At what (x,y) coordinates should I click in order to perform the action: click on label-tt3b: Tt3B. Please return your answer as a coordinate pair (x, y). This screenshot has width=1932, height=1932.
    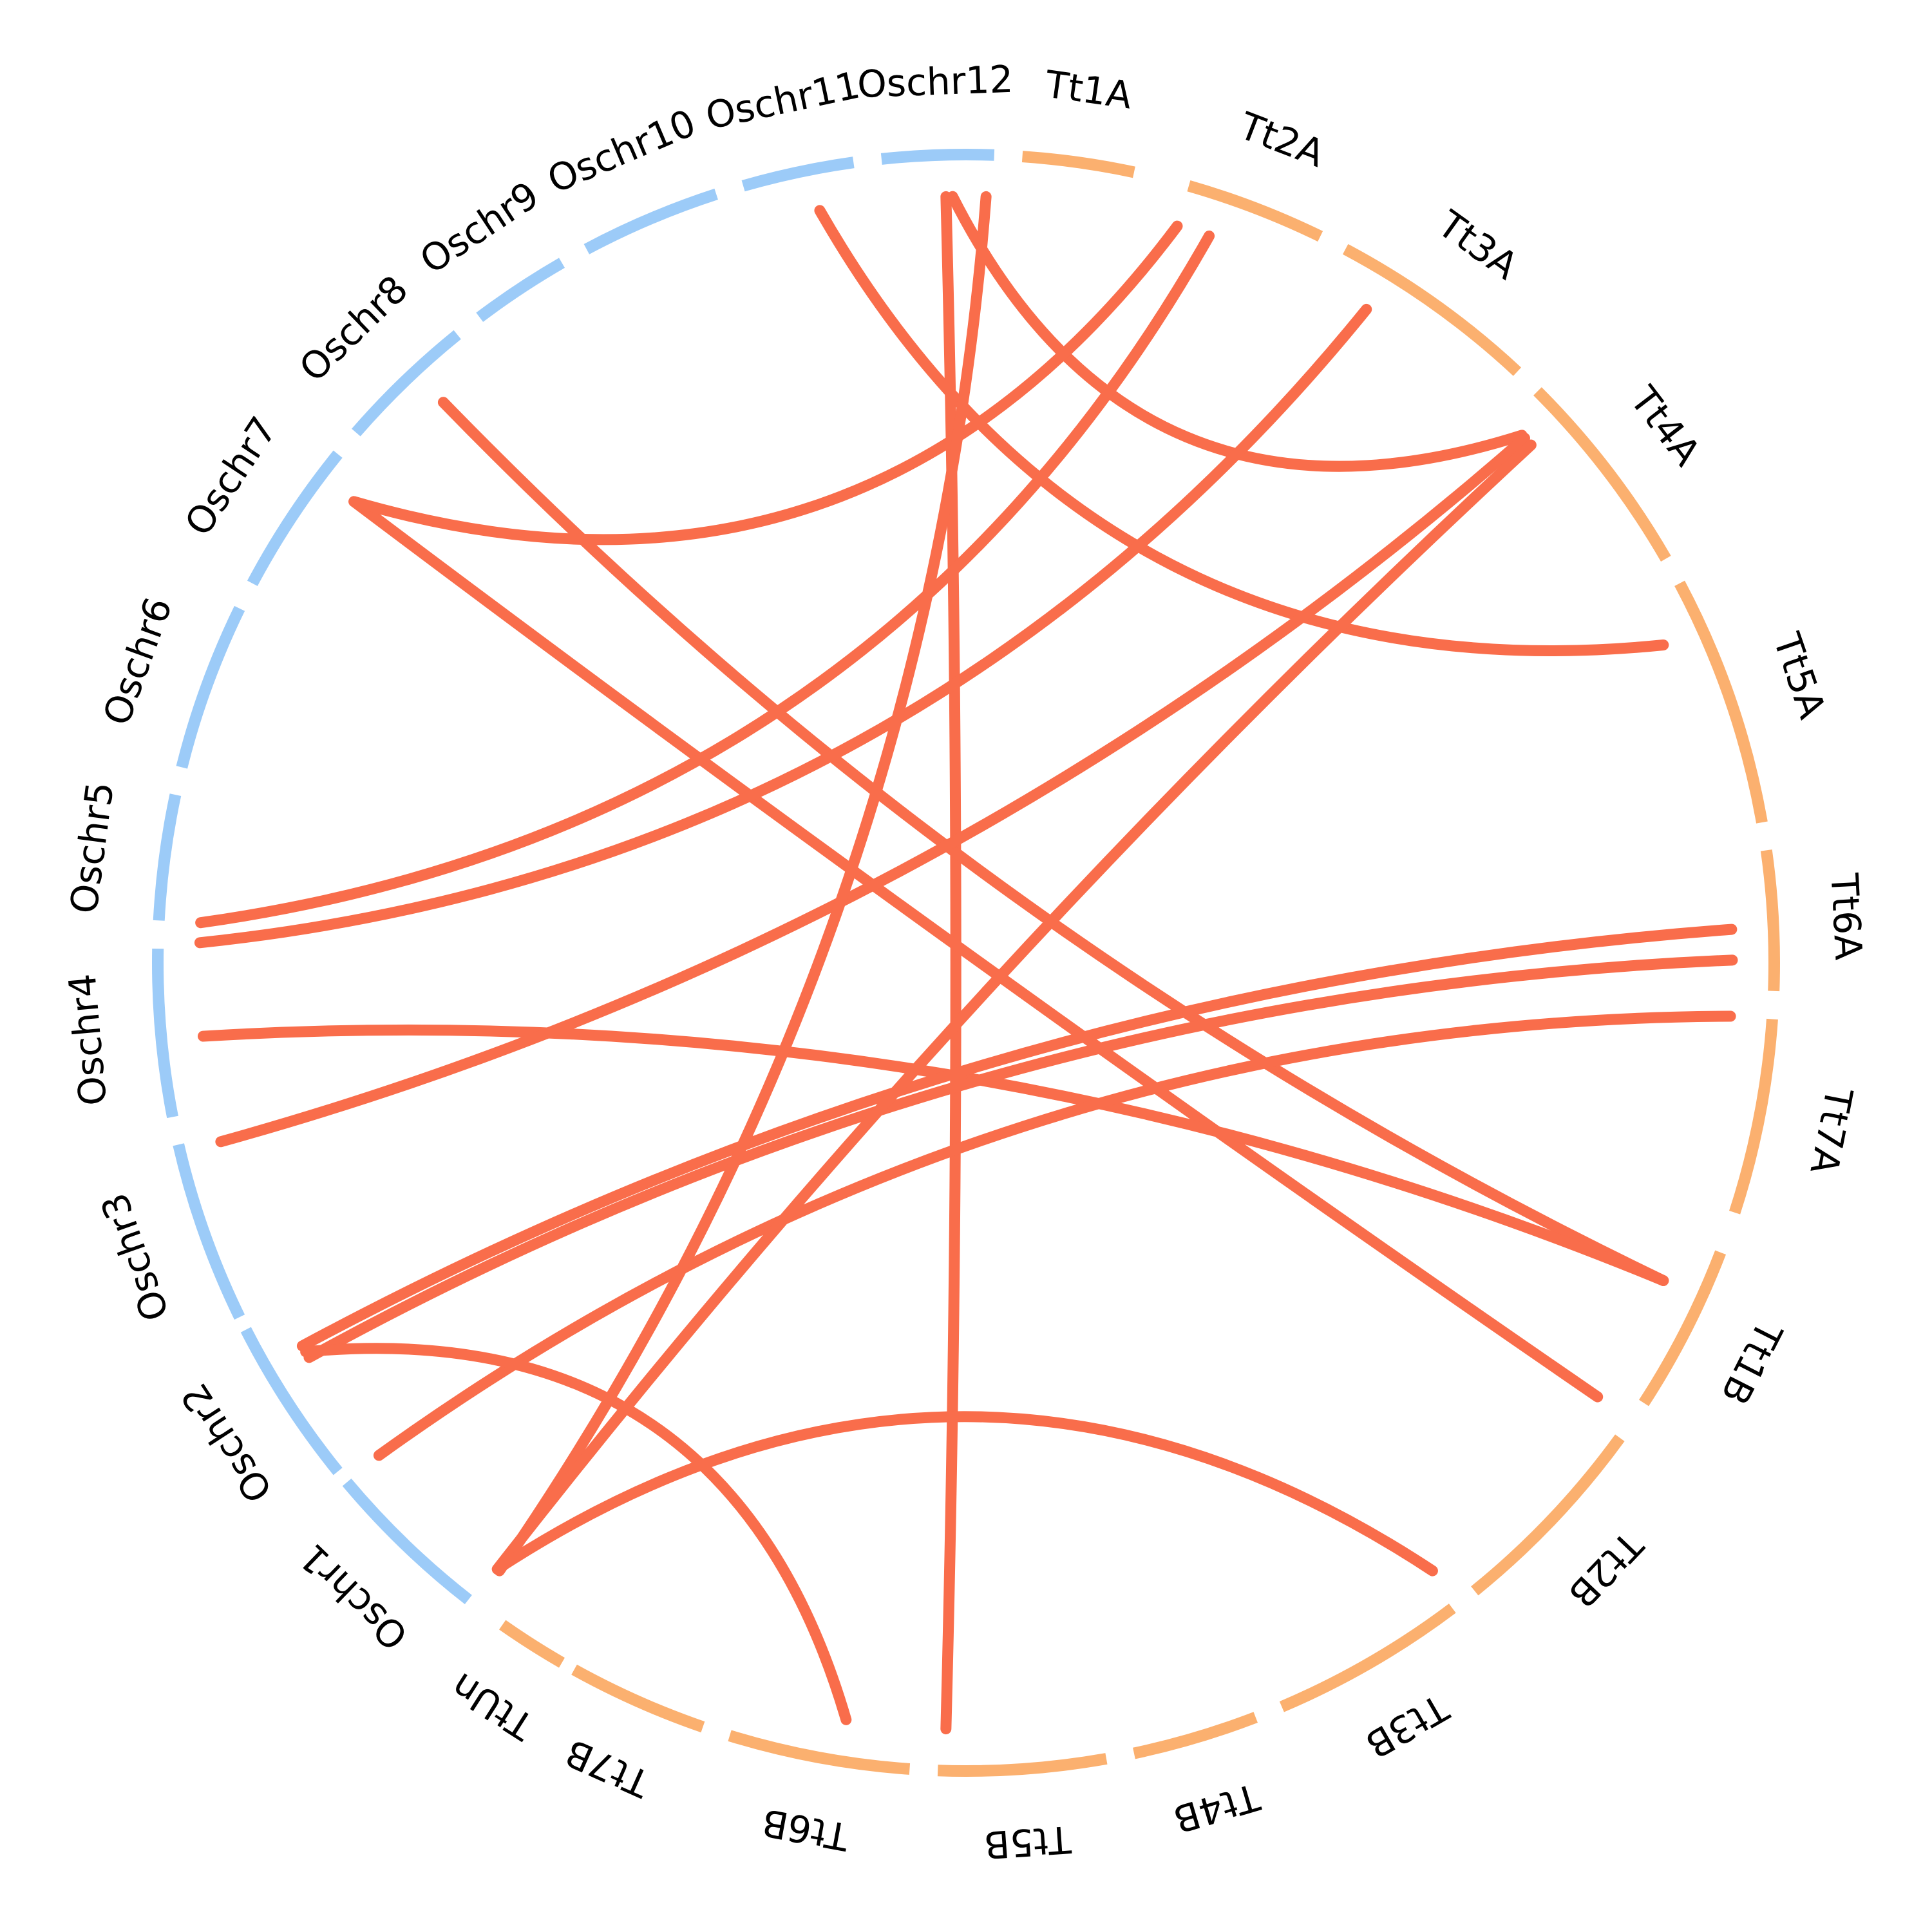
    Looking at the image, I should click on (1407, 1726).